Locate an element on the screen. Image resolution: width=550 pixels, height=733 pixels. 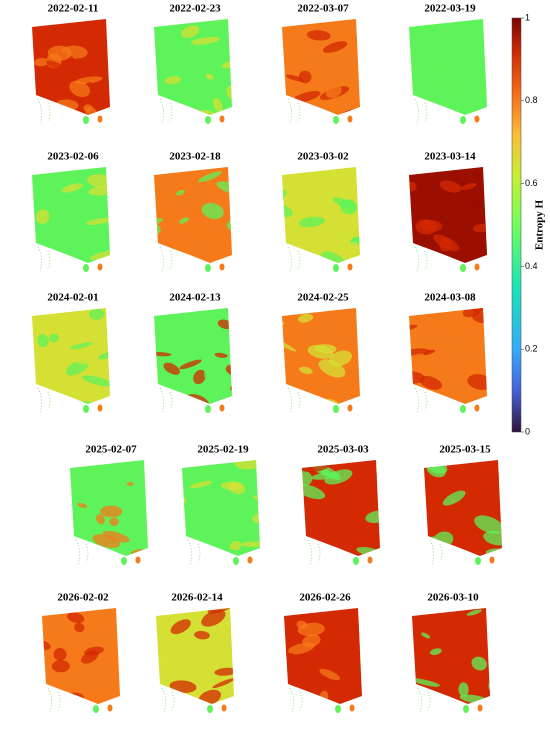
map-panel: 2025-02-07 is located at coordinates (109, 504).